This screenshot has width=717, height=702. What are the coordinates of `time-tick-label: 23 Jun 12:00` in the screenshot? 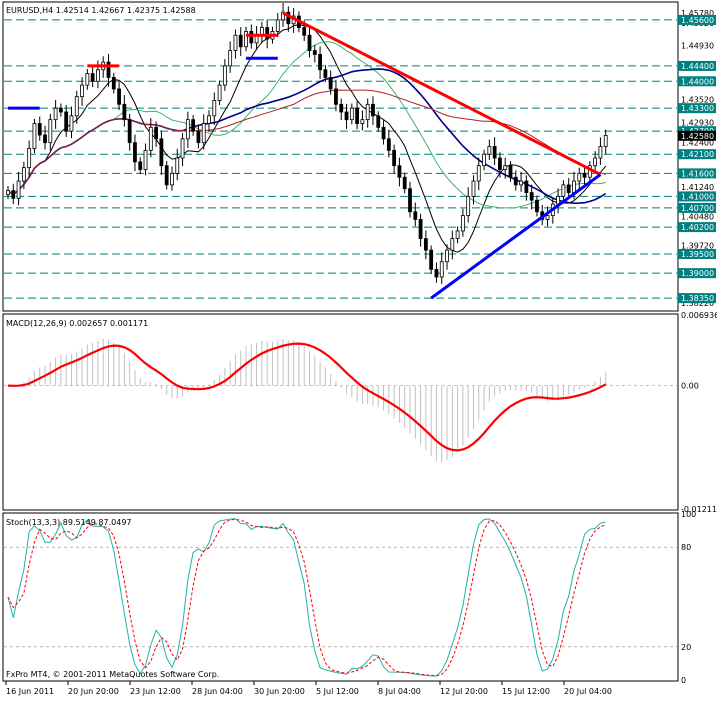 It's located at (155, 691).